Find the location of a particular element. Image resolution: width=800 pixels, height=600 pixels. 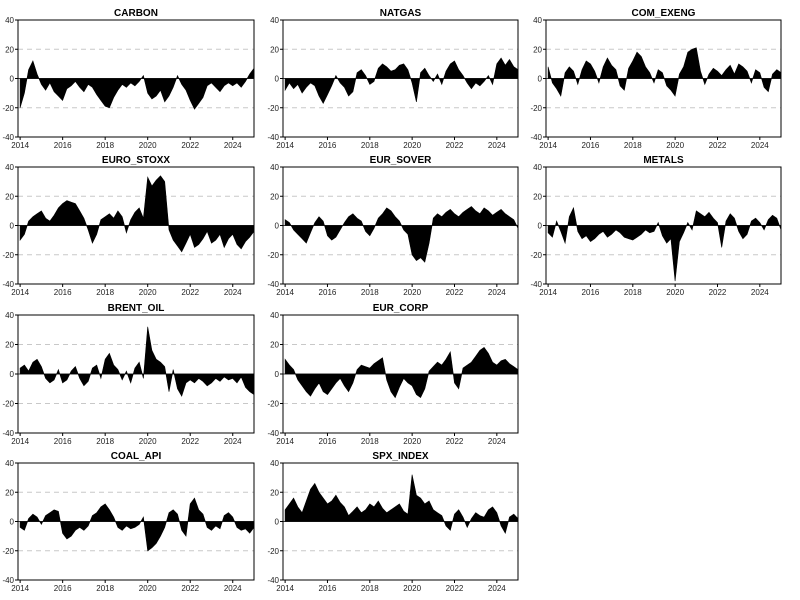

series-area-eur-corp is located at coordinates (401, 372).